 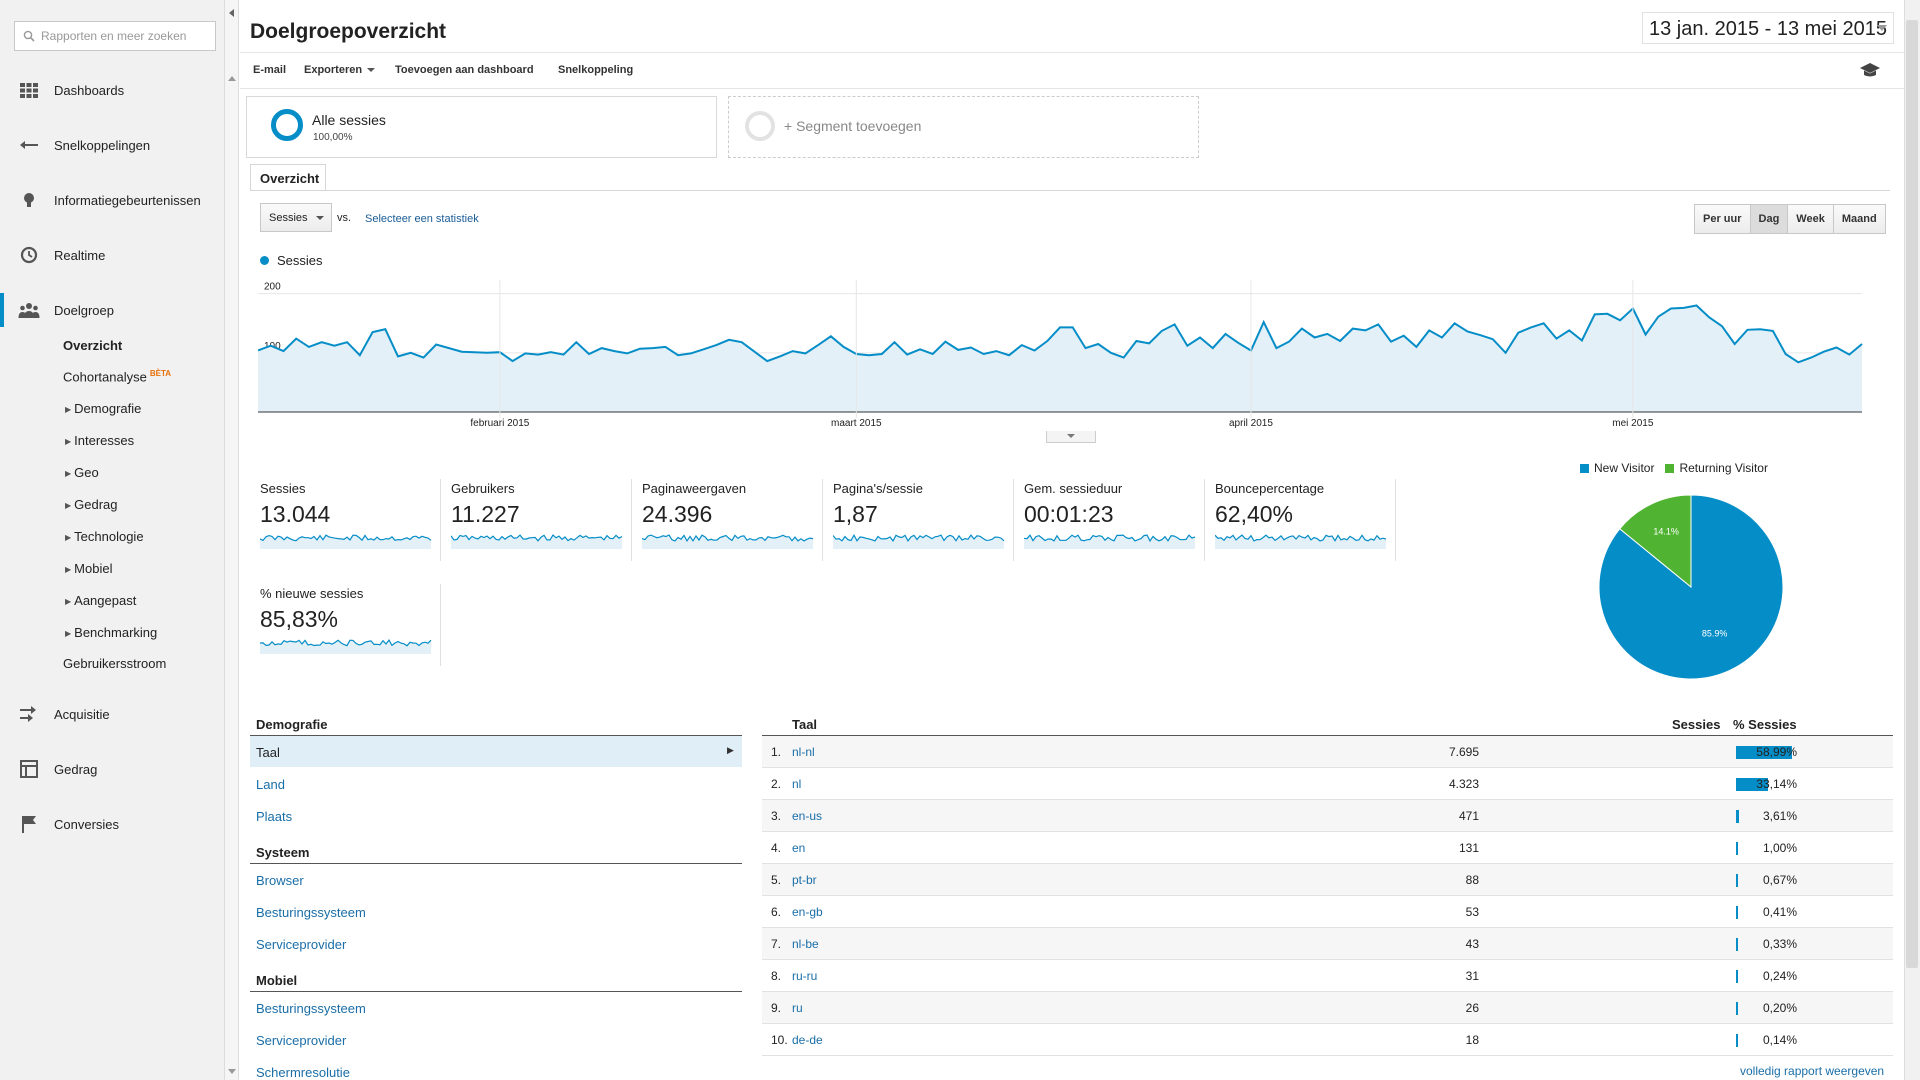 I want to click on dimension-item-os: Besturingssysteem, so click(x=311, y=912).